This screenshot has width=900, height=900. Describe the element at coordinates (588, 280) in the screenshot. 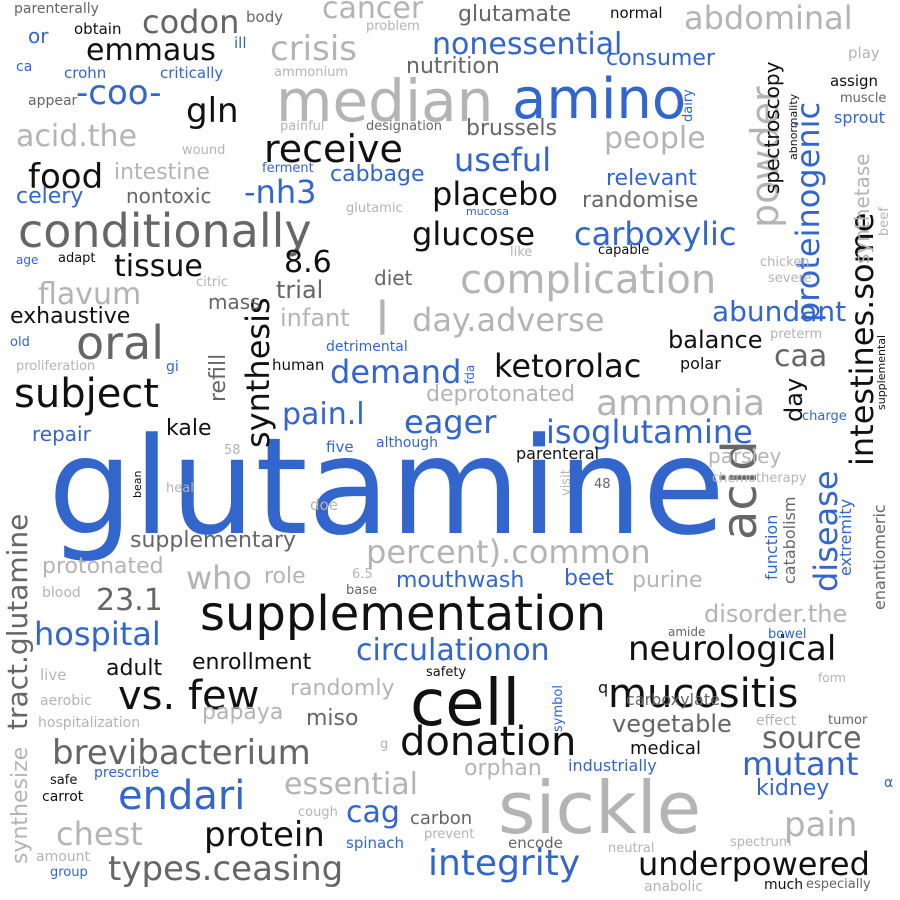

I see `word-complication: complication` at that location.